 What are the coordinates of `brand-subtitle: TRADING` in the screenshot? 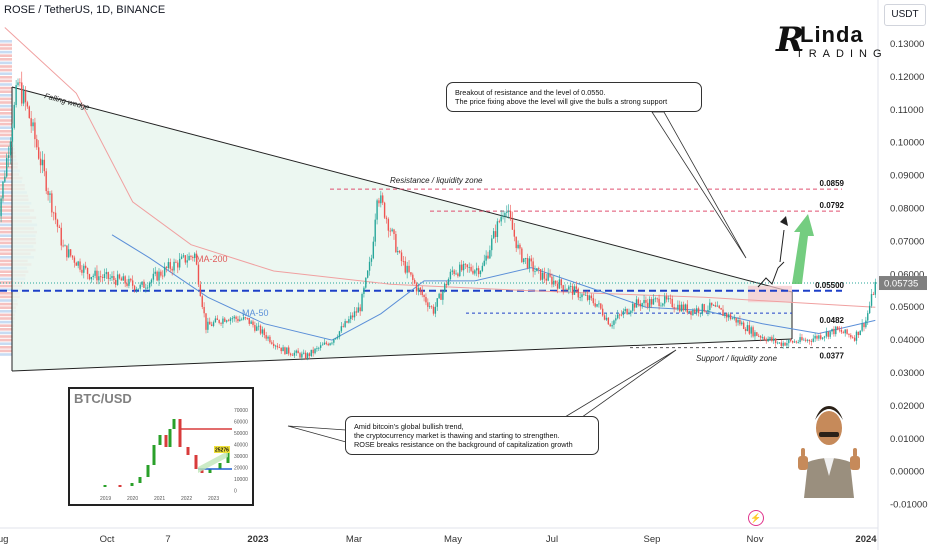 It's located at (842, 54).